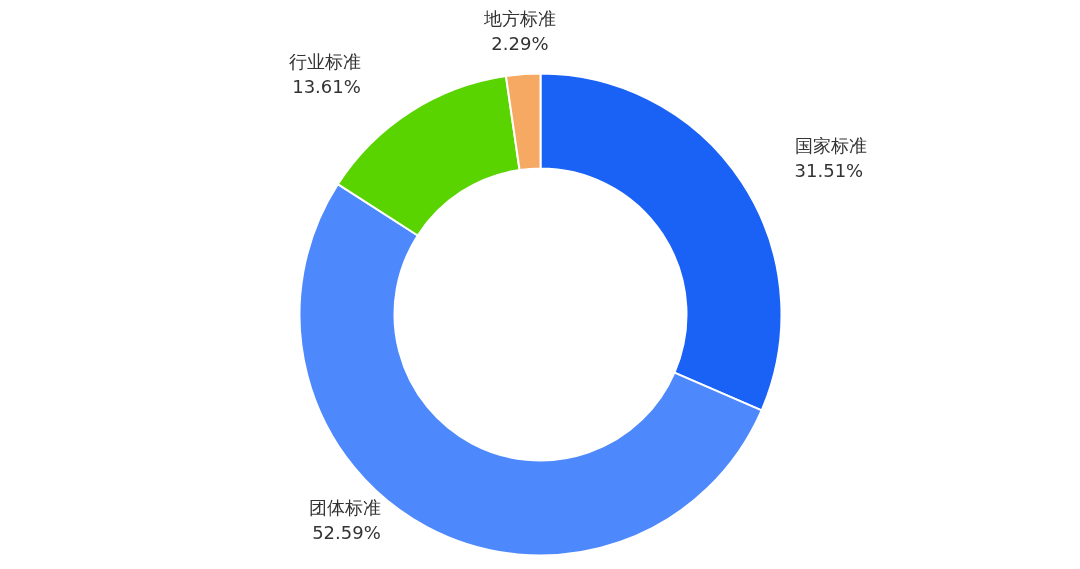  What do you see at coordinates (830, 145) in the screenshot?
I see `slice-label: 国家标准` at bounding box center [830, 145].